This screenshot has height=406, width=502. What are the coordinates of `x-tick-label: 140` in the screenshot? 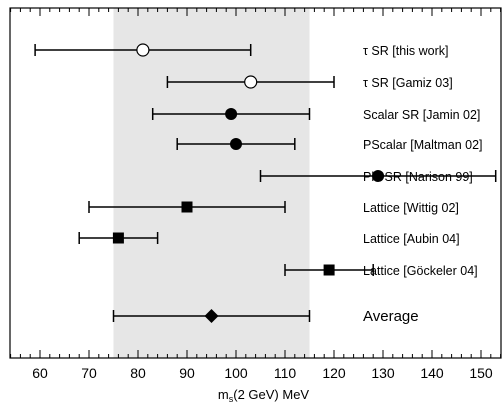 It's located at (432, 373).